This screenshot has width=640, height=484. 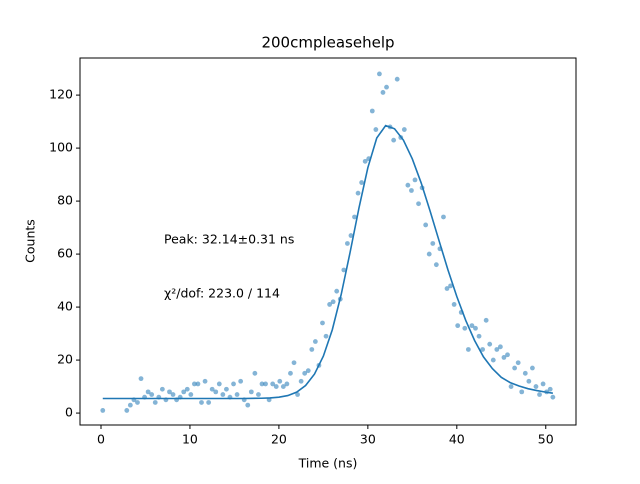 I want to click on y-tick-label: 60, so click(x=65, y=253).